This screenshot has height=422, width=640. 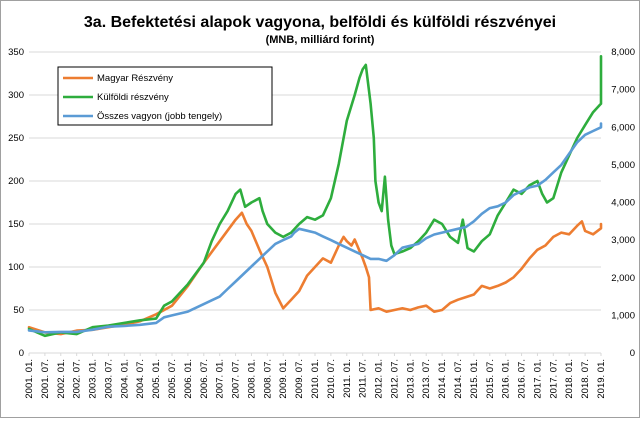 What do you see at coordinates (623, 52) in the screenshot?
I see `right-tick-label: 8,000` at bounding box center [623, 52].